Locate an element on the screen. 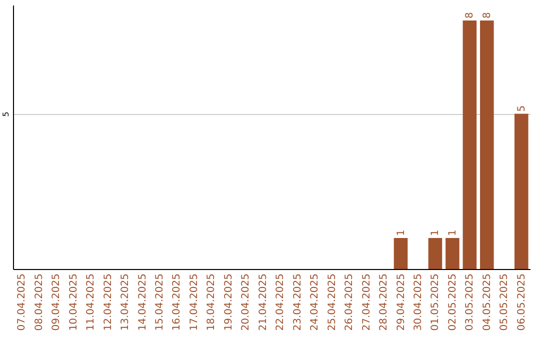  x-tick-label: 23.04.2025 is located at coordinates (298, 302).